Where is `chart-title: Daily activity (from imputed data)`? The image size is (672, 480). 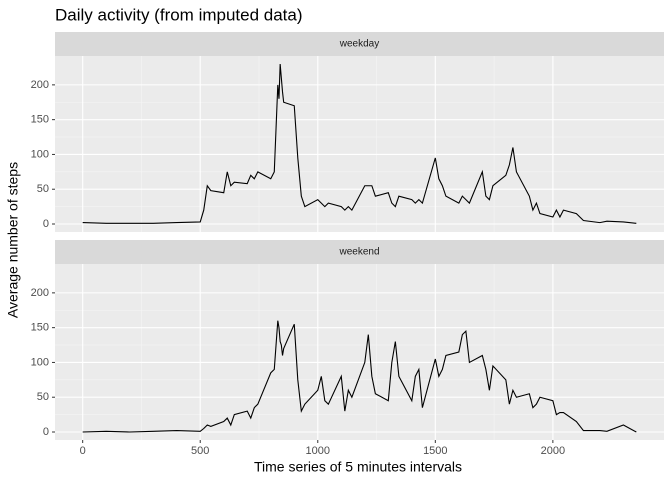 chart-title: Daily activity (from imputed data) is located at coordinates (179, 14).